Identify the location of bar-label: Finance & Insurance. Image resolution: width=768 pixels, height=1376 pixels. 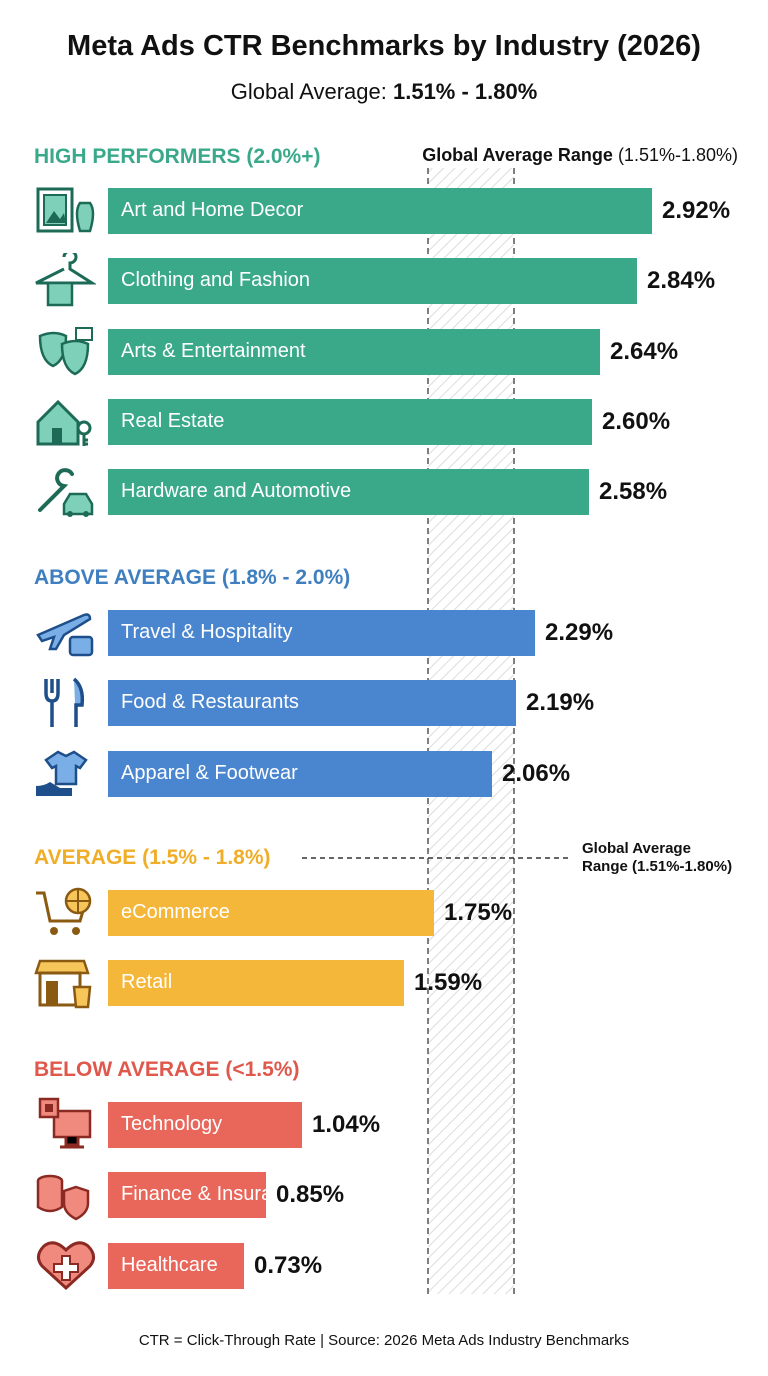
(213, 1194).